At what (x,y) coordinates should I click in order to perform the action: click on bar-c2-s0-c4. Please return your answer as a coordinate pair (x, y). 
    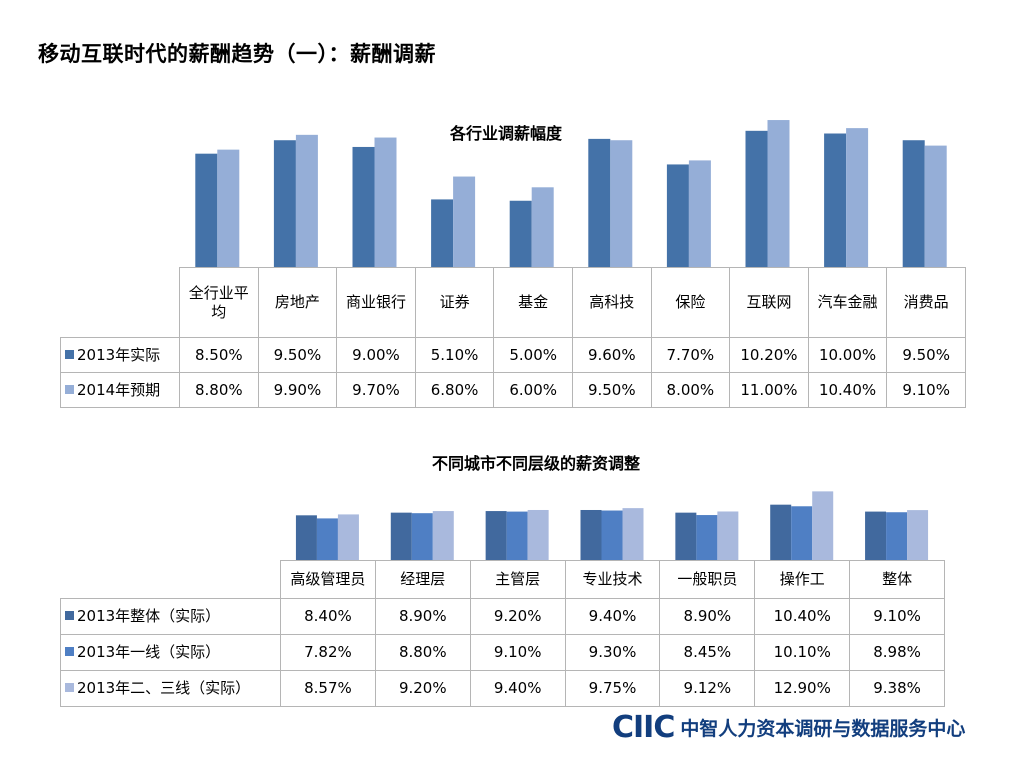
    Looking at the image, I should click on (686, 536).